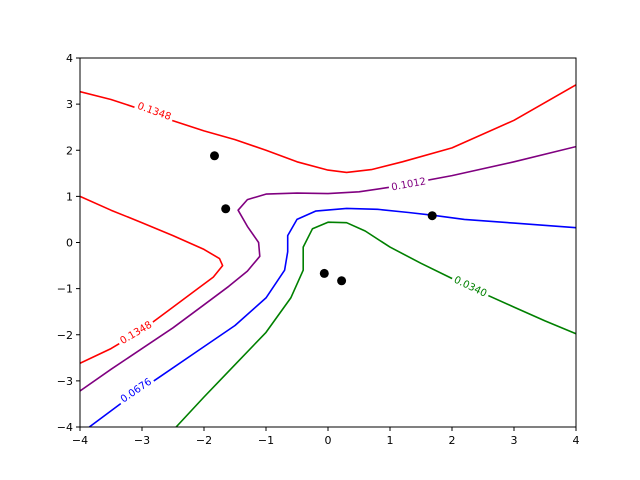 This screenshot has height=480, width=640. What do you see at coordinates (80, 440) in the screenshot?
I see `x-tick-label: −4` at bounding box center [80, 440].